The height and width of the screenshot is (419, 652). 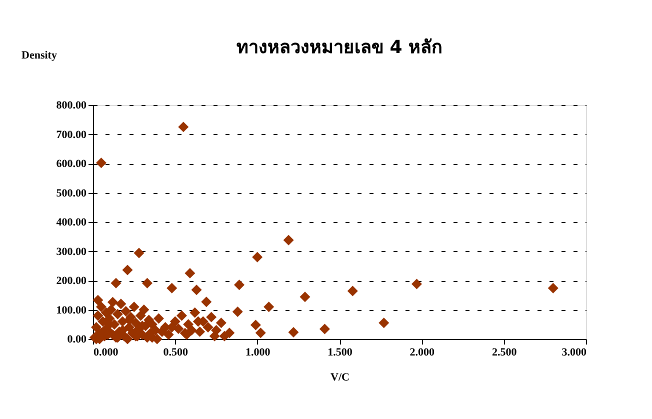 What do you see at coordinates (71, 310) in the screenshot?
I see `y-tick-label: 100.00` at bounding box center [71, 310].